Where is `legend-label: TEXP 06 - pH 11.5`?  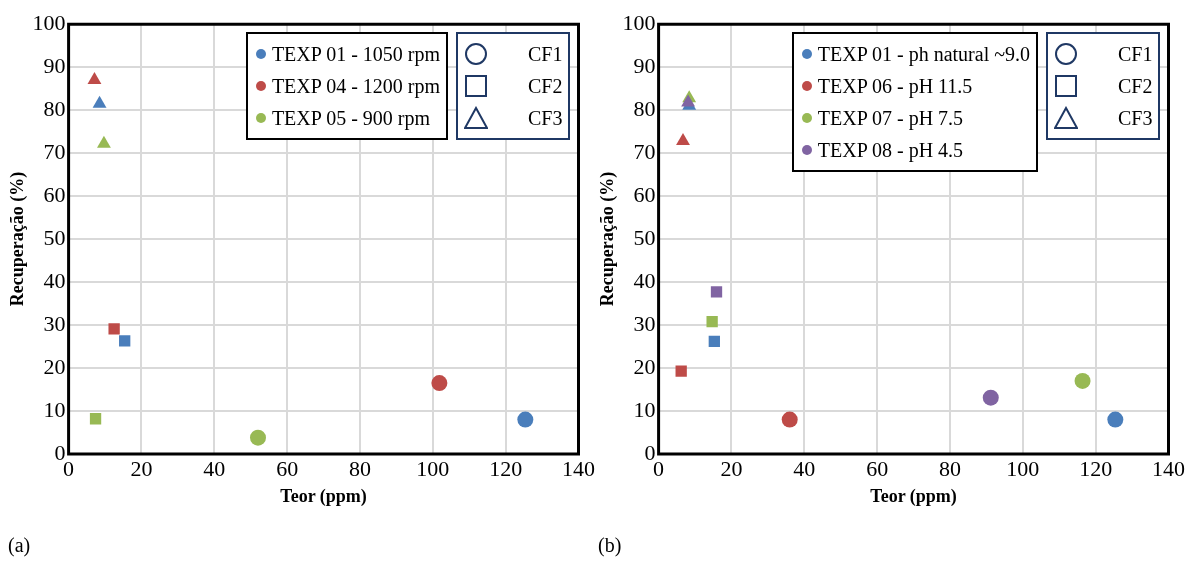 legend-label: TEXP 06 - pH 11.5 is located at coordinates (895, 87).